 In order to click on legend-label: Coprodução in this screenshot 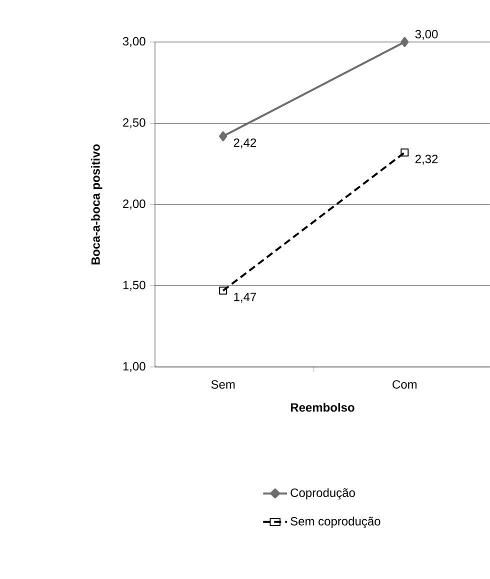, I will do `click(322, 494)`.